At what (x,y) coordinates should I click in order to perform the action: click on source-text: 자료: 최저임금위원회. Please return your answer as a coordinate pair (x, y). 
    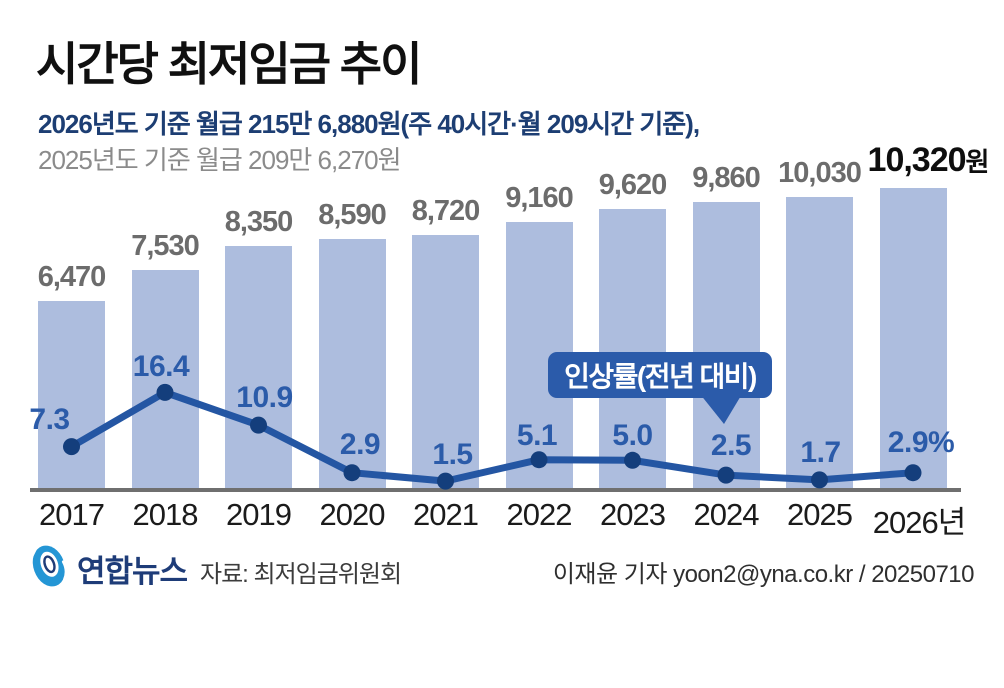
    Looking at the image, I should click on (301, 574).